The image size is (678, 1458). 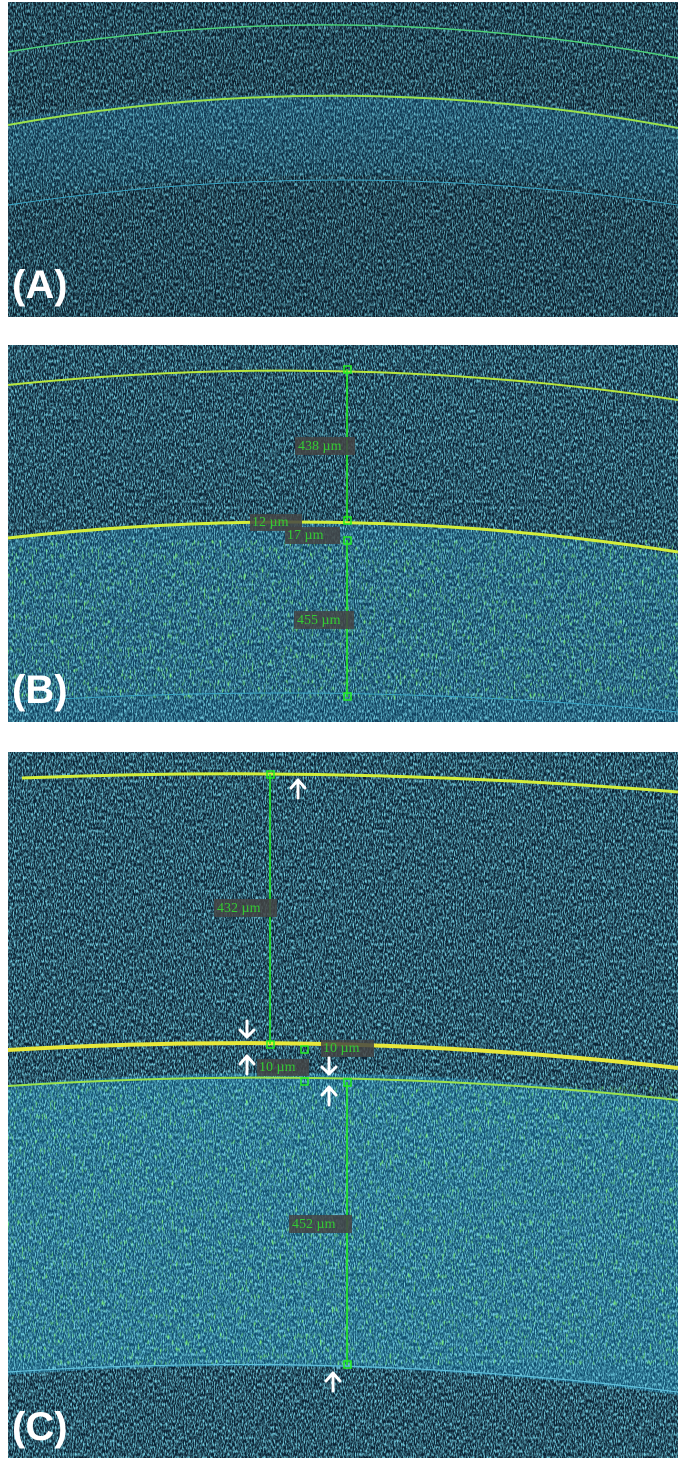 What do you see at coordinates (342, 111) in the screenshot?
I see `bowman-layer` at bounding box center [342, 111].